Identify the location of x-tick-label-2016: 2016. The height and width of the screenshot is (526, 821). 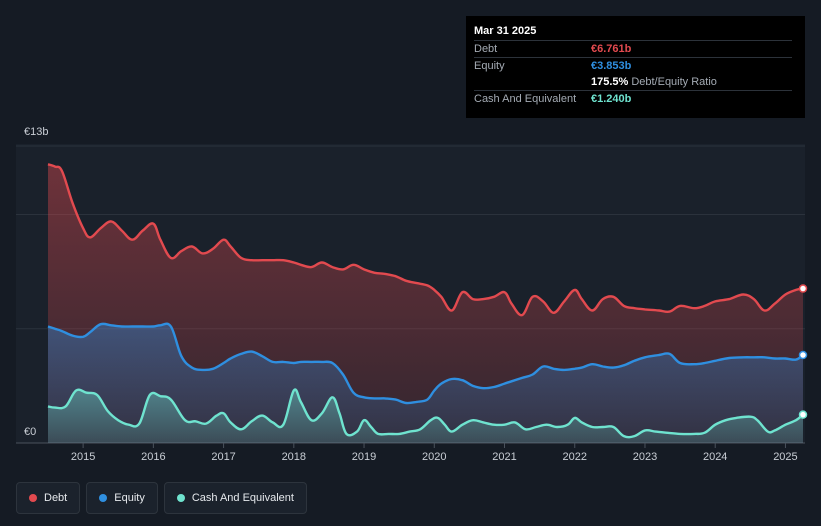
(153, 457).